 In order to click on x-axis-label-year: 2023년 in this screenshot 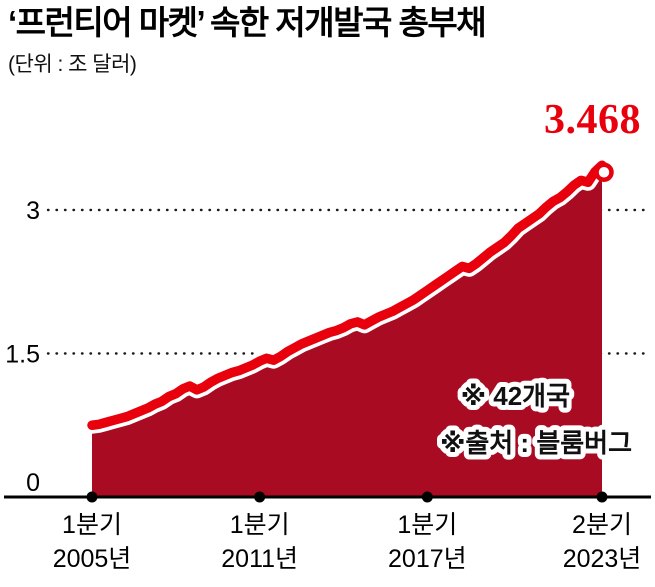, I will do `click(602, 559)`.